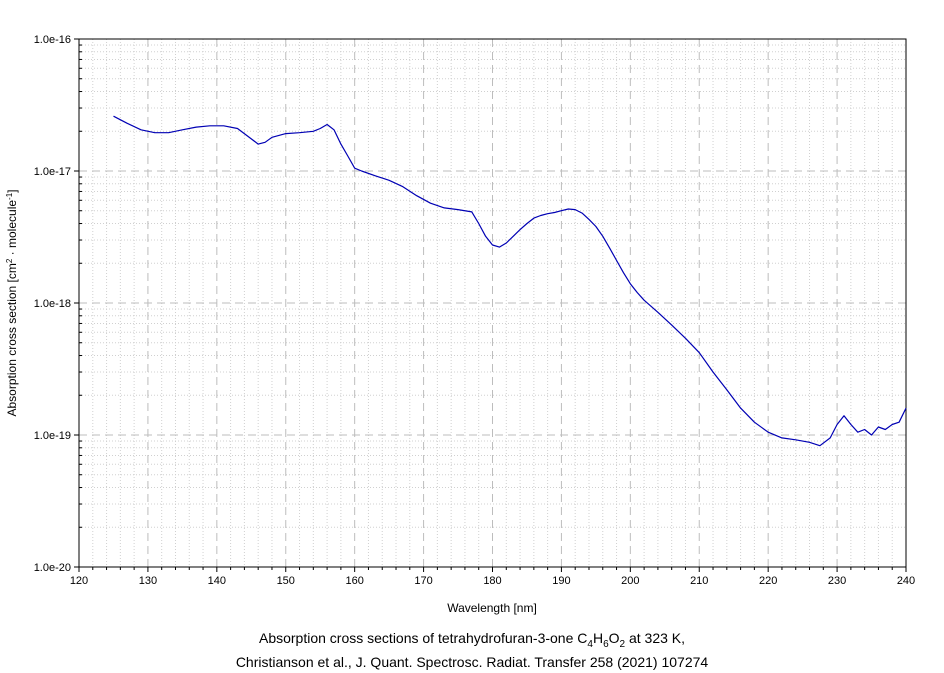  I want to click on x-tick-label: 140, so click(217, 581).